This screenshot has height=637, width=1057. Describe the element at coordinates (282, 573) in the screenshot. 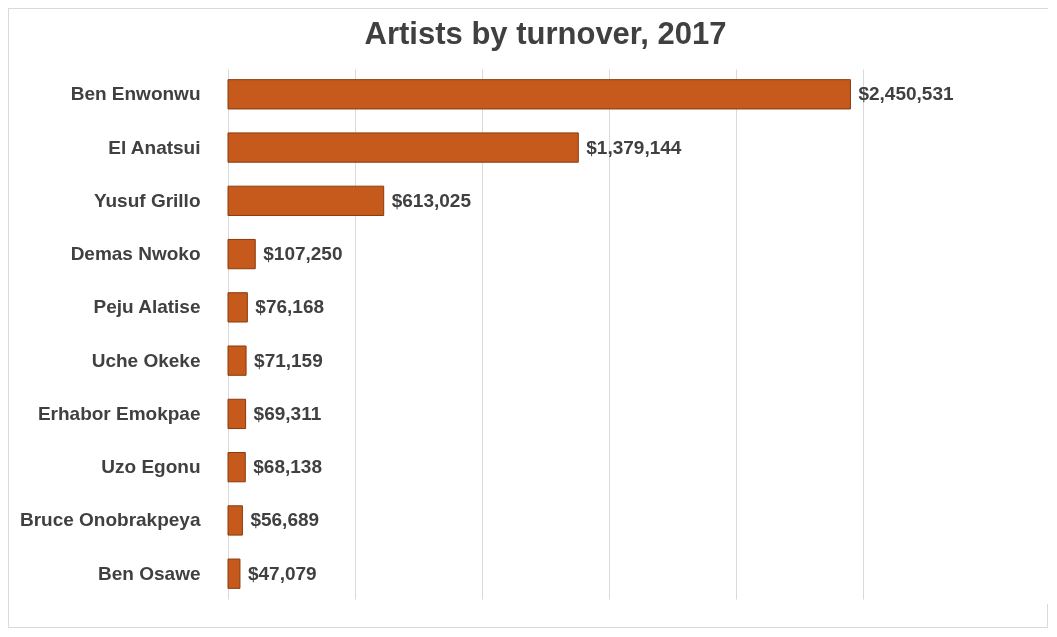

I see `data-label: $47,079` at that location.